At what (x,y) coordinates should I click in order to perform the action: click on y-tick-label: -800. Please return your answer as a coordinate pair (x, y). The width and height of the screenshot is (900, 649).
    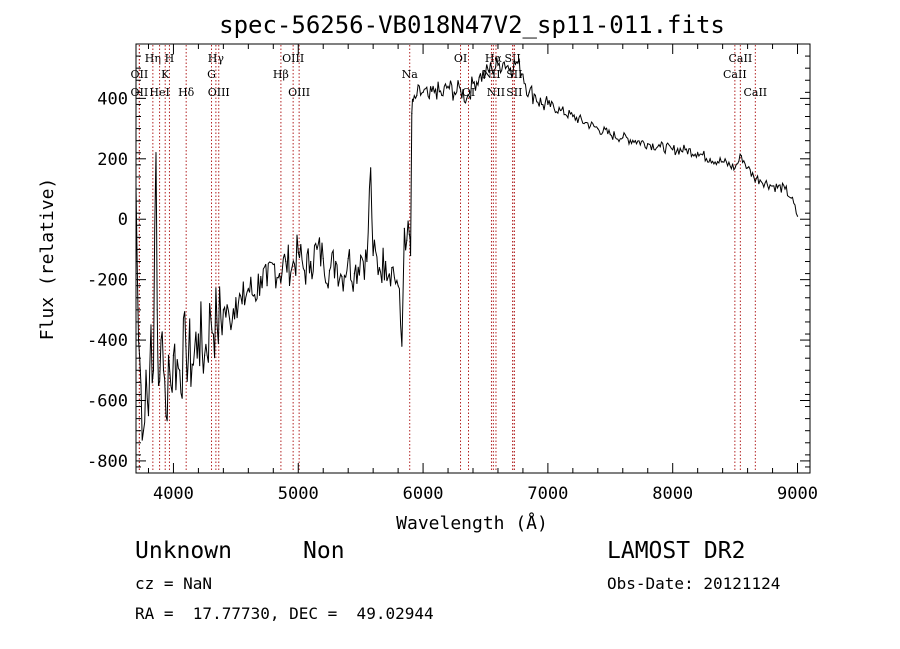
    Looking at the image, I should click on (107, 462).